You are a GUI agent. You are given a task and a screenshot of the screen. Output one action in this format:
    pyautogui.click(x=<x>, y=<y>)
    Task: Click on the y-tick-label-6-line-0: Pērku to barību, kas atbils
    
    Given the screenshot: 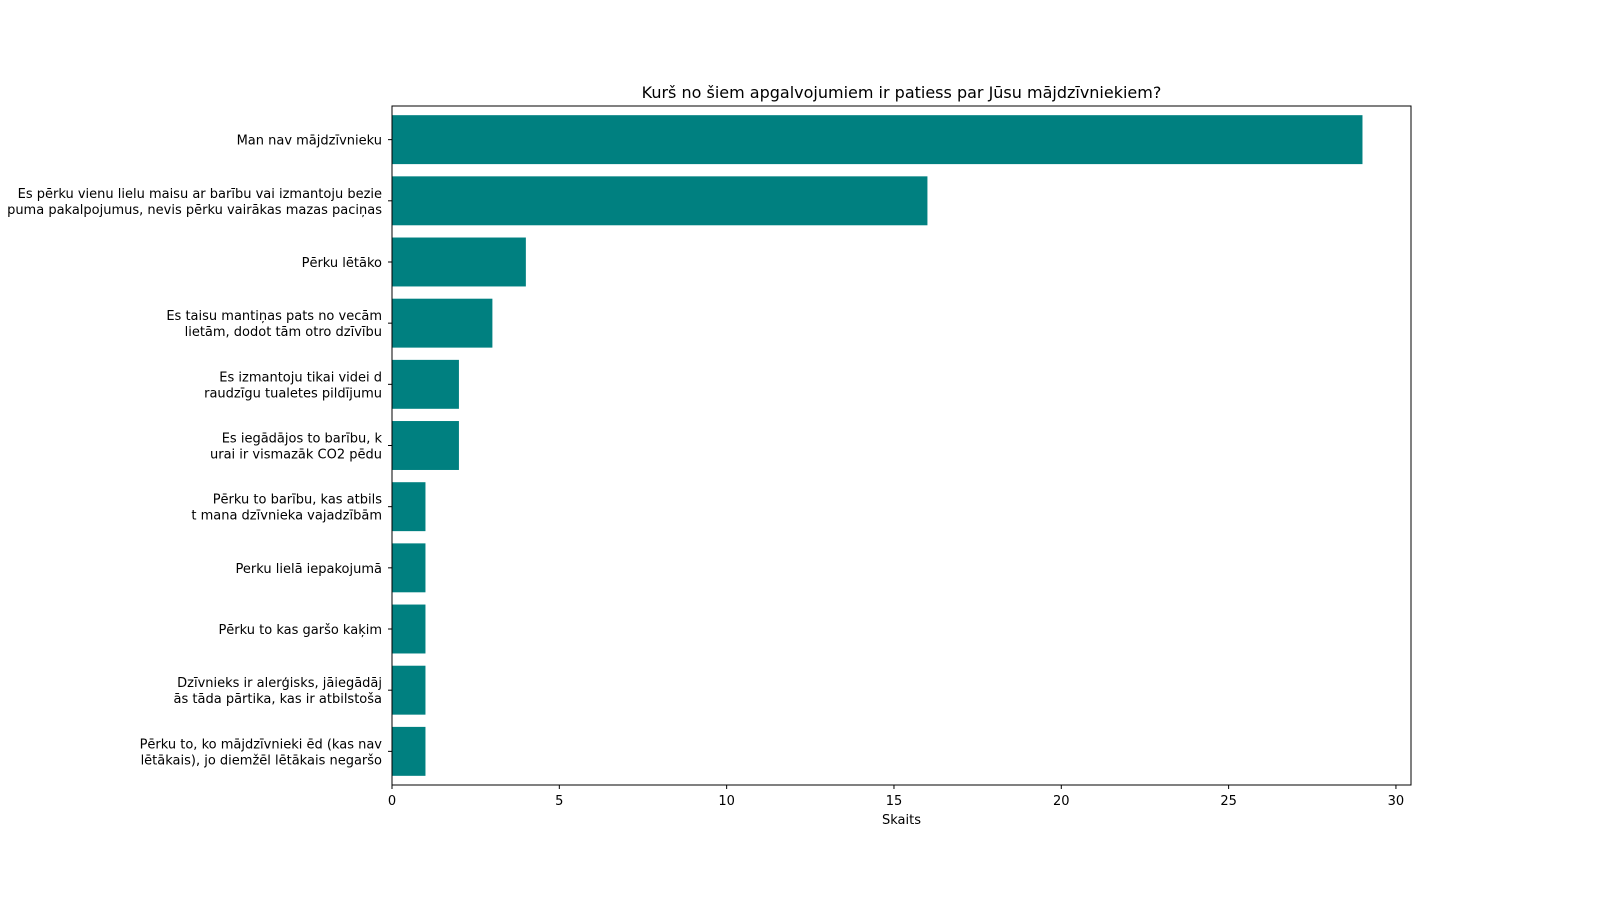 What is the action you would take?
    pyautogui.click(x=298, y=500)
    